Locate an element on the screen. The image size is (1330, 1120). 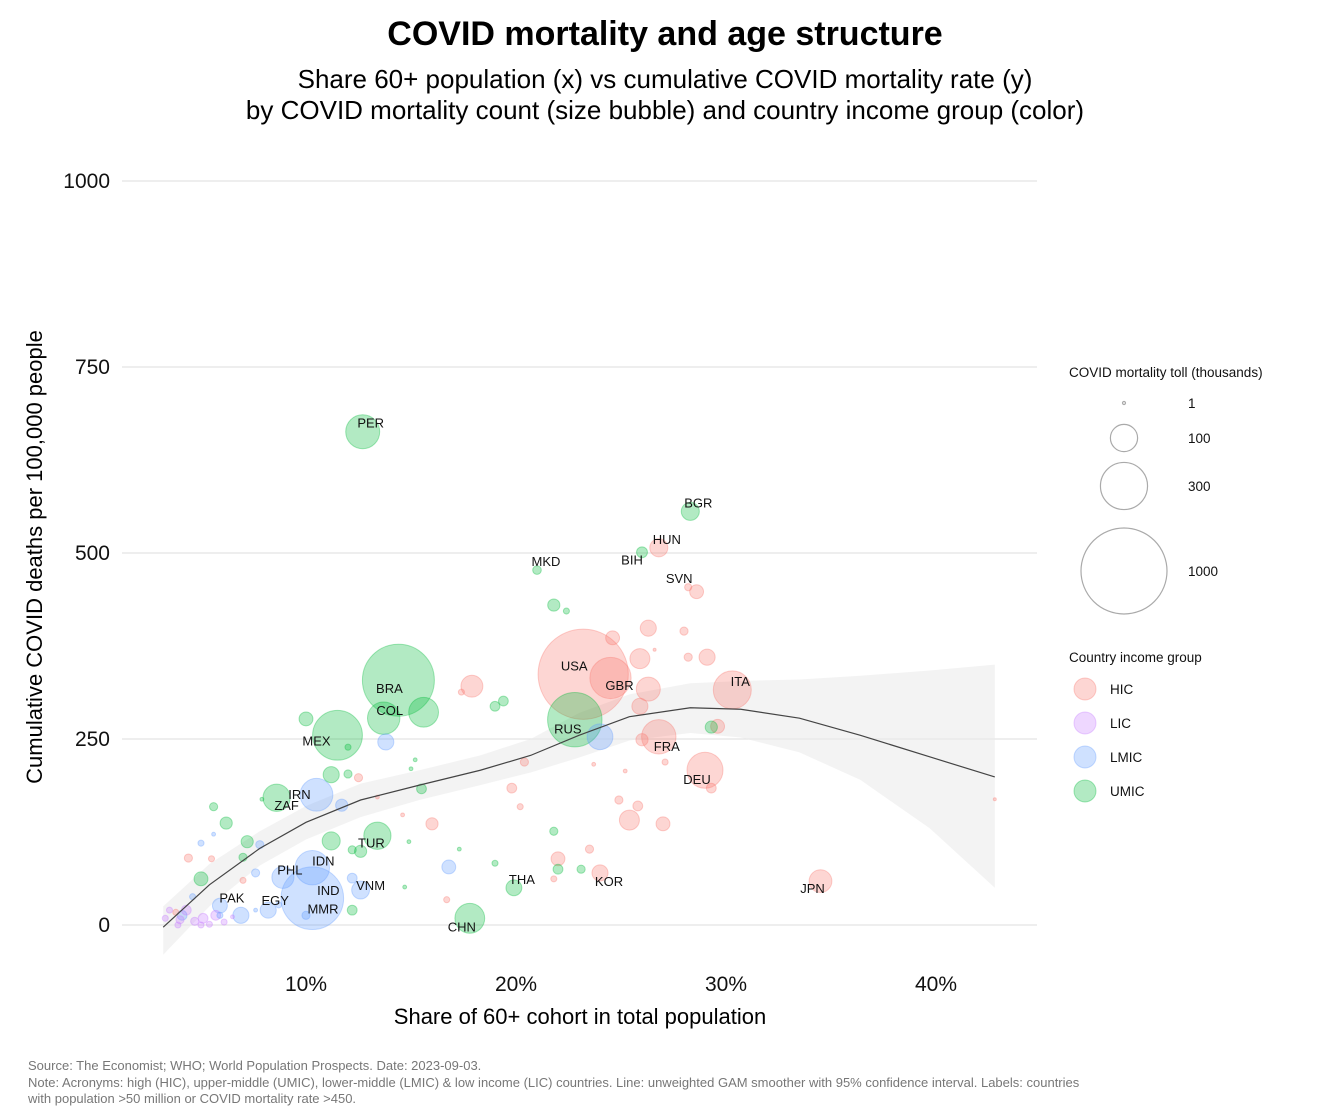
bubble-usa is located at coordinates (583, 674).